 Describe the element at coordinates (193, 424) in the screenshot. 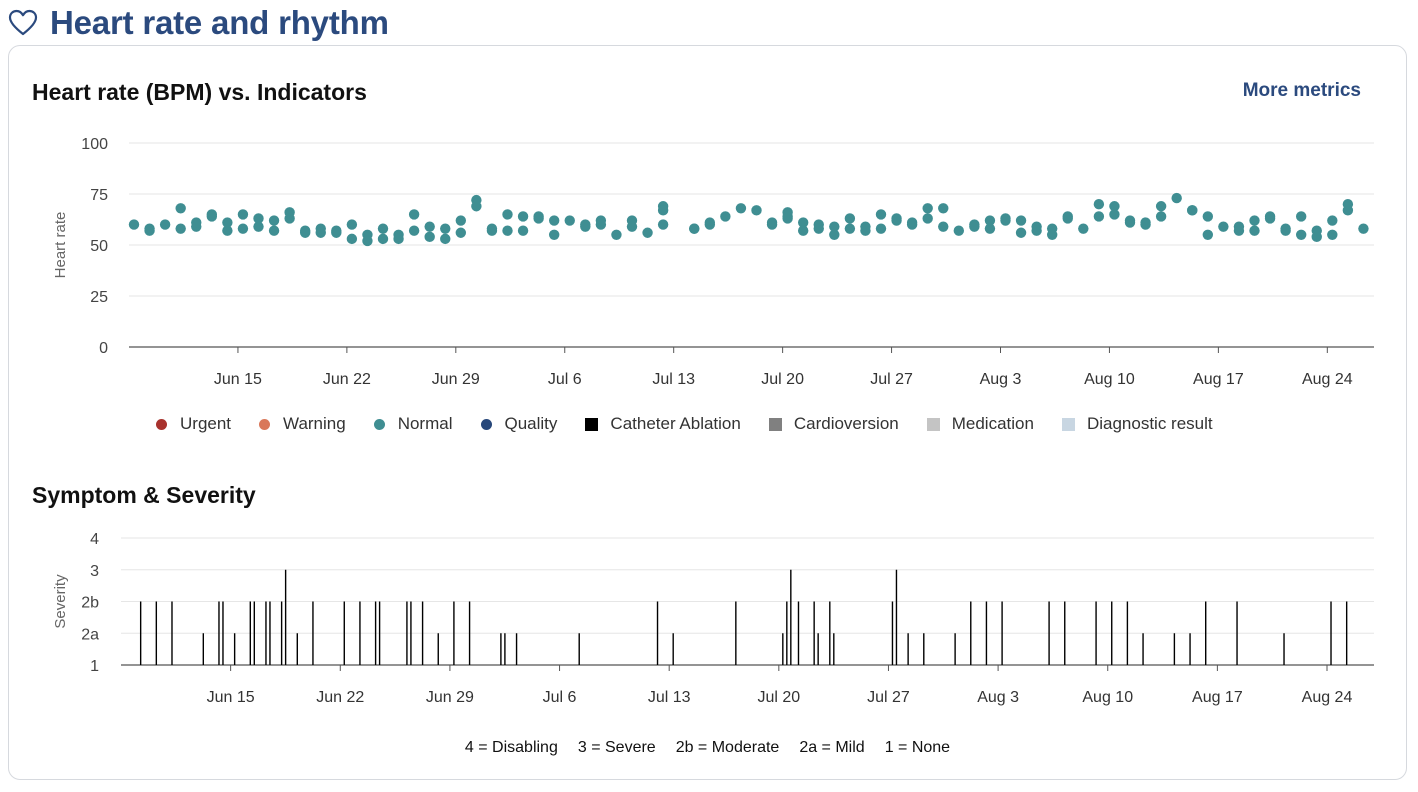

I see `legend-item: Urgent` at that location.